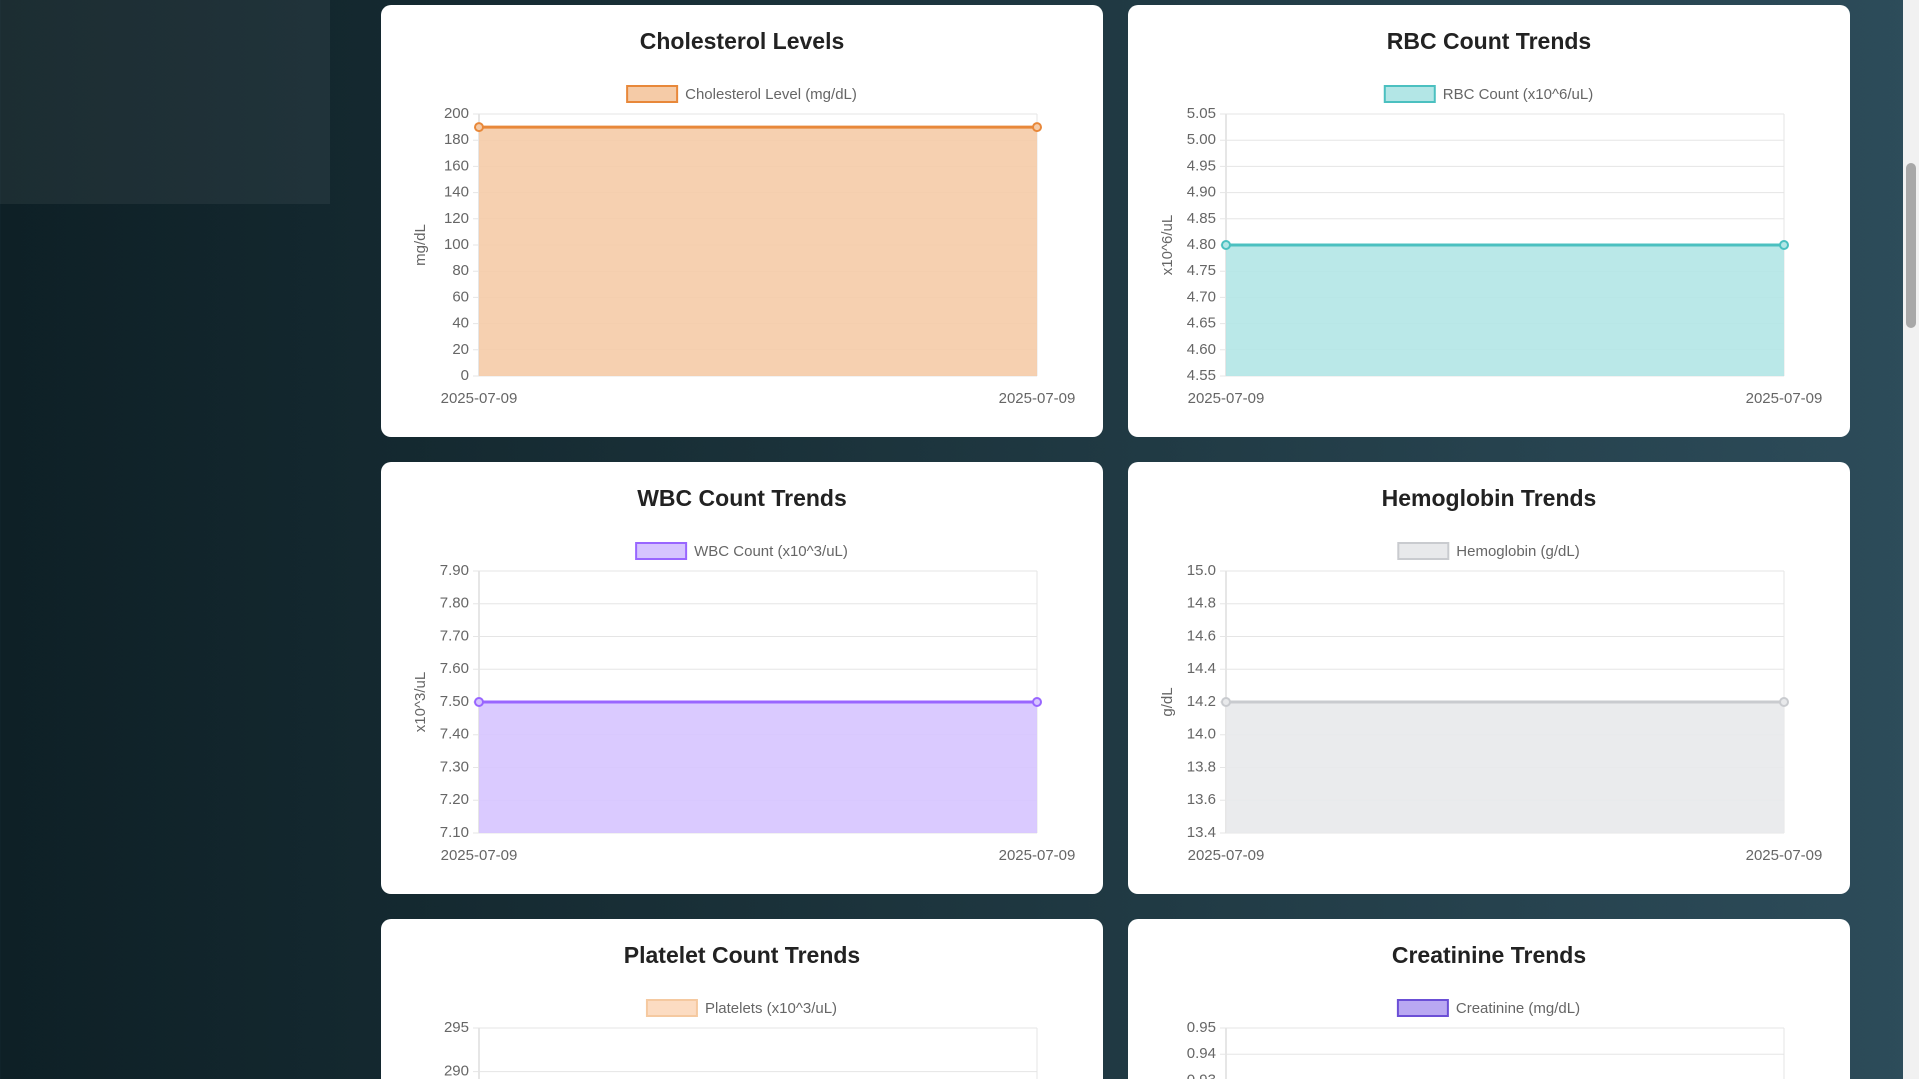 This screenshot has width=1919, height=1079. I want to click on y-tick-label: 40, so click(460, 323).